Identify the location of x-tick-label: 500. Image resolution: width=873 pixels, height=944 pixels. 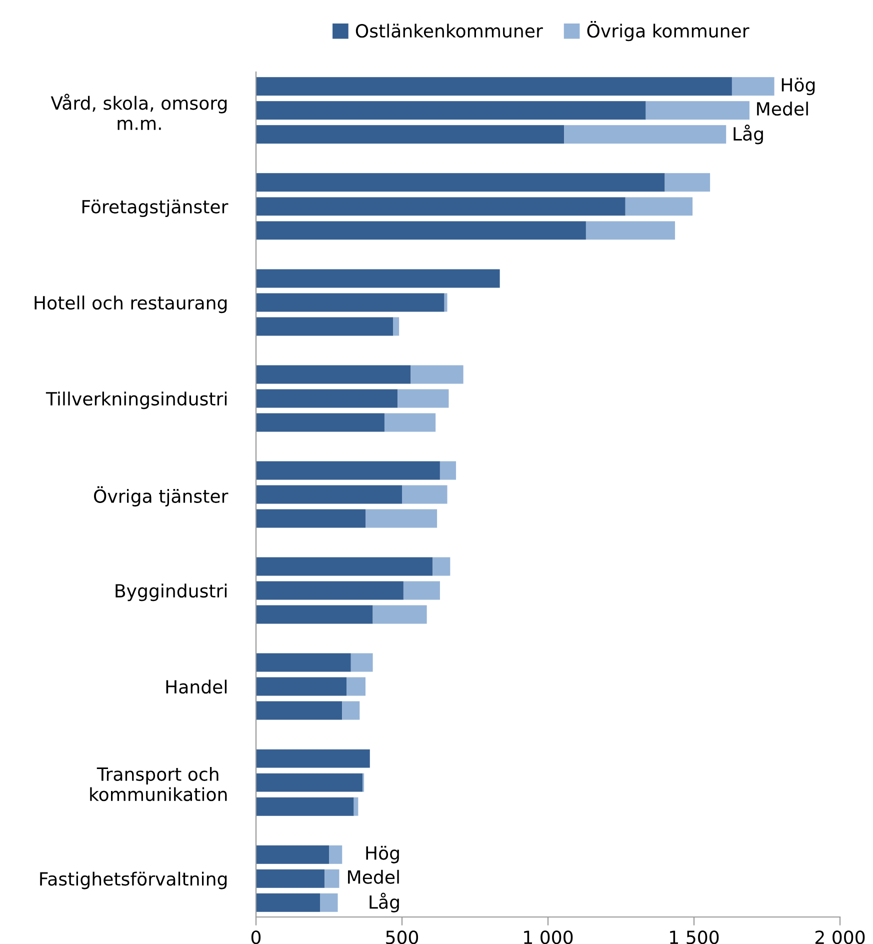
(402, 937).